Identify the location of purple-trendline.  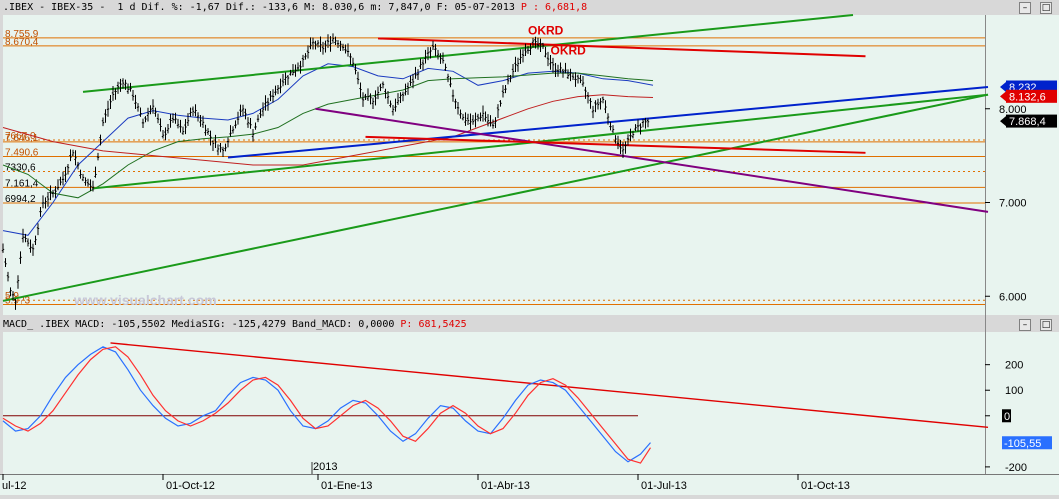
(652, 160).